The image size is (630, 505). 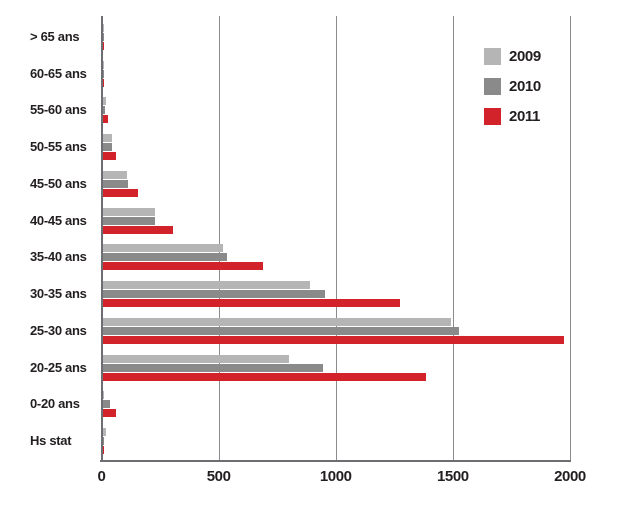 What do you see at coordinates (58, 367) in the screenshot?
I see `category-label: 20-25 ans` at bounding box center [58, 367].